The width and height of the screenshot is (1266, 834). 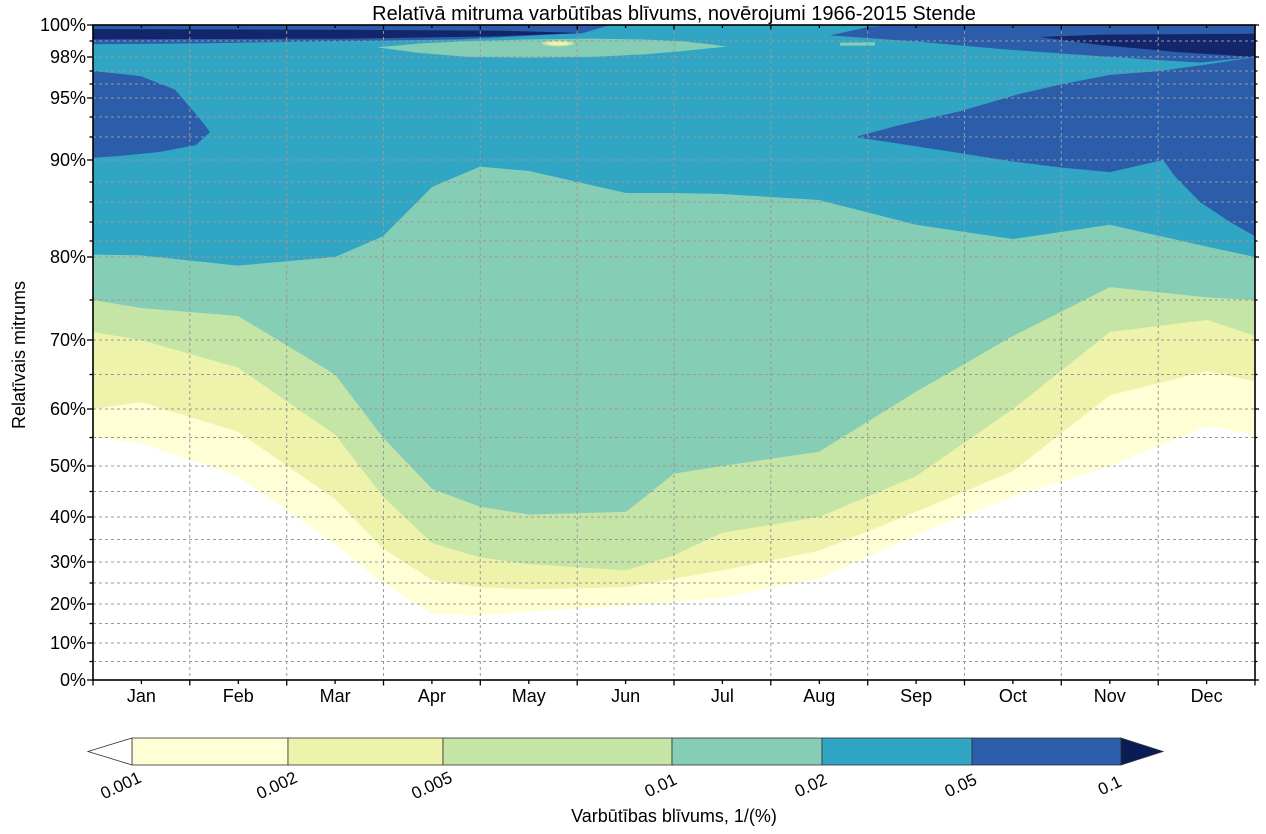 I want to click on x-tick-label-jul: Jul, so click(x=722, y=696).